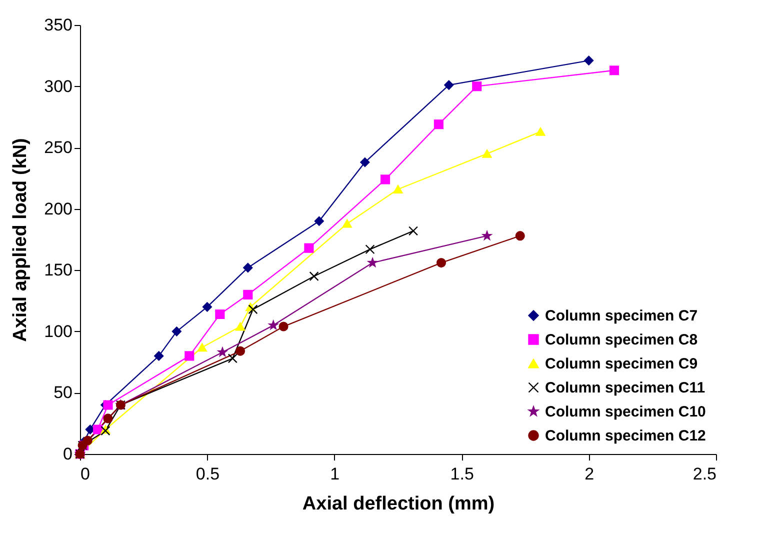 The image size is (771, 549). I want to click on y-tick-label: 350, so click(58, 25).